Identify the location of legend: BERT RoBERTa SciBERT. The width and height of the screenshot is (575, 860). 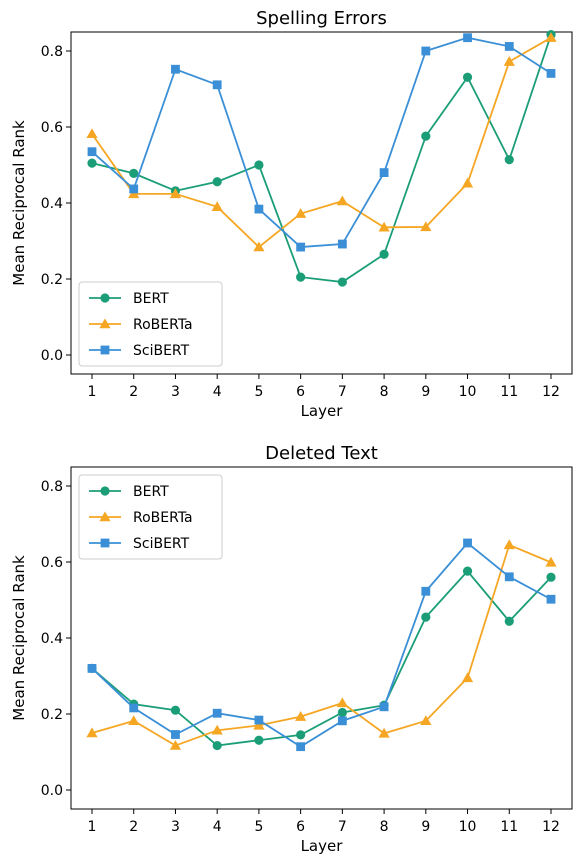
(150, 517).